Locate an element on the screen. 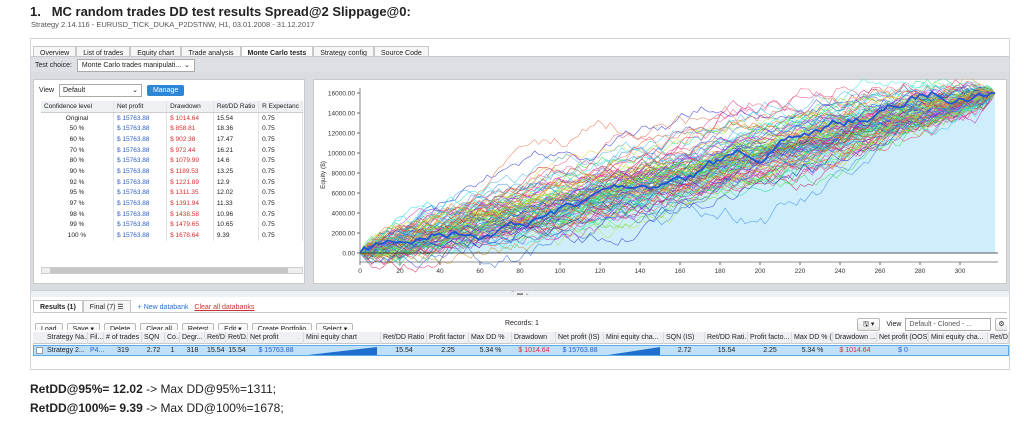  column-header: R Expectanc is located at coordinates (280, 107).